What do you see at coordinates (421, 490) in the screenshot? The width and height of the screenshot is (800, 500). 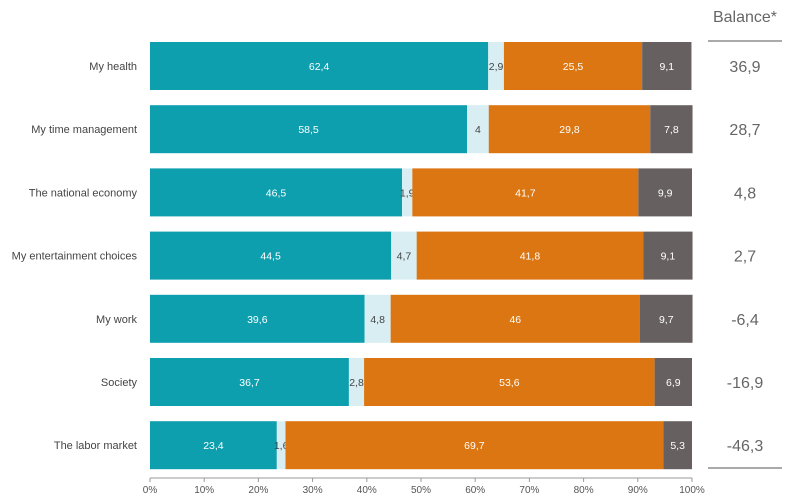 I see `x-tick-label: 50%` at bounding box center [421, 490].